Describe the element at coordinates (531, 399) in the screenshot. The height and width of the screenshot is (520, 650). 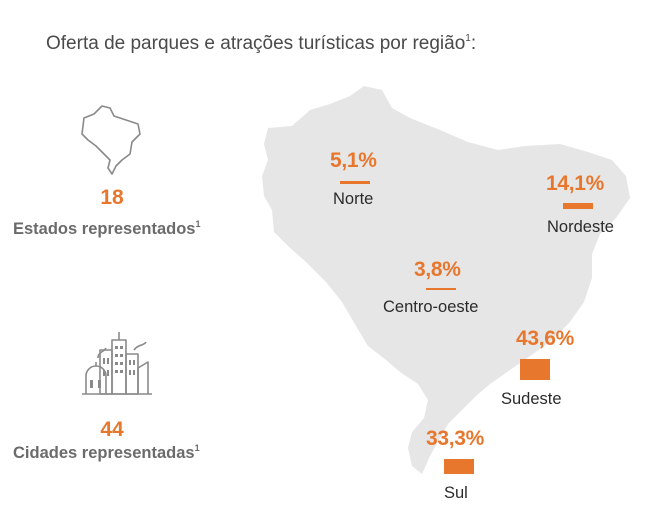
I see `region-sudeste-name: Sudeste` at that location.